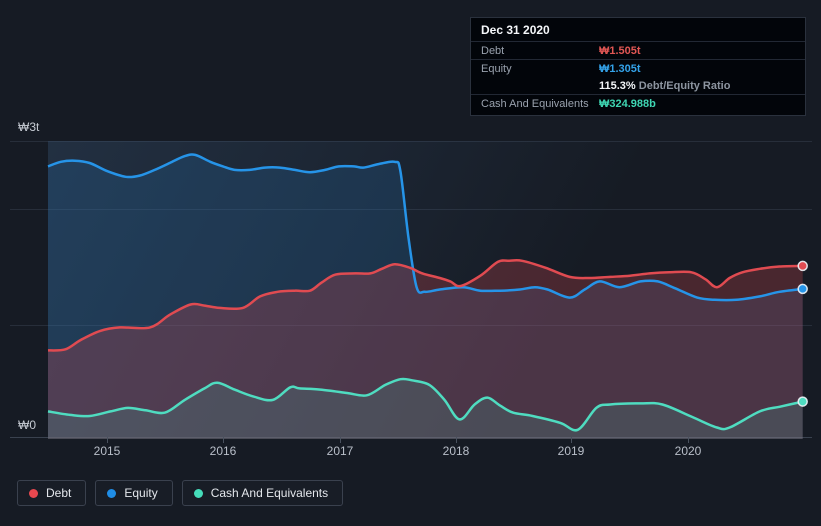  Describe the element at coordinates (340, 440) in the screenshot. I see `x-tick-2017` at that location.